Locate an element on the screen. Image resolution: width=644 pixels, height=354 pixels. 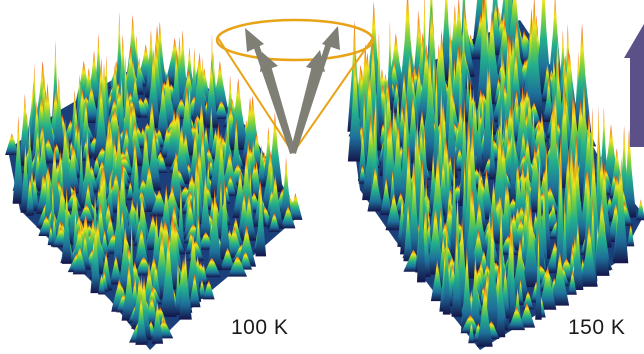
spin-cone-diagram is located at coordinates (295, 86).